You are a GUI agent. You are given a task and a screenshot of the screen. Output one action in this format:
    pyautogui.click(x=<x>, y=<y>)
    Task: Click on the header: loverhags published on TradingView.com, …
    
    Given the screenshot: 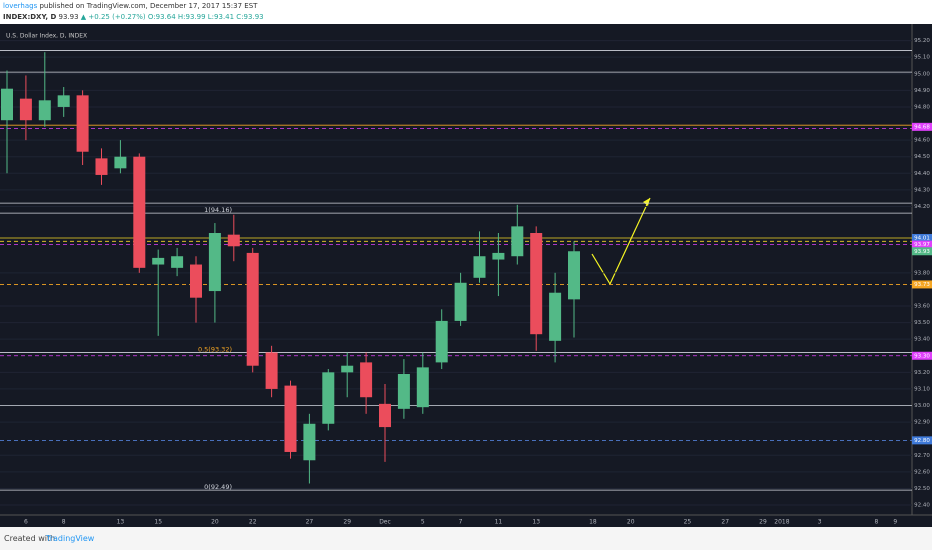 What is the action you would take?
    pyautogui.click(x=466, y=12)
    